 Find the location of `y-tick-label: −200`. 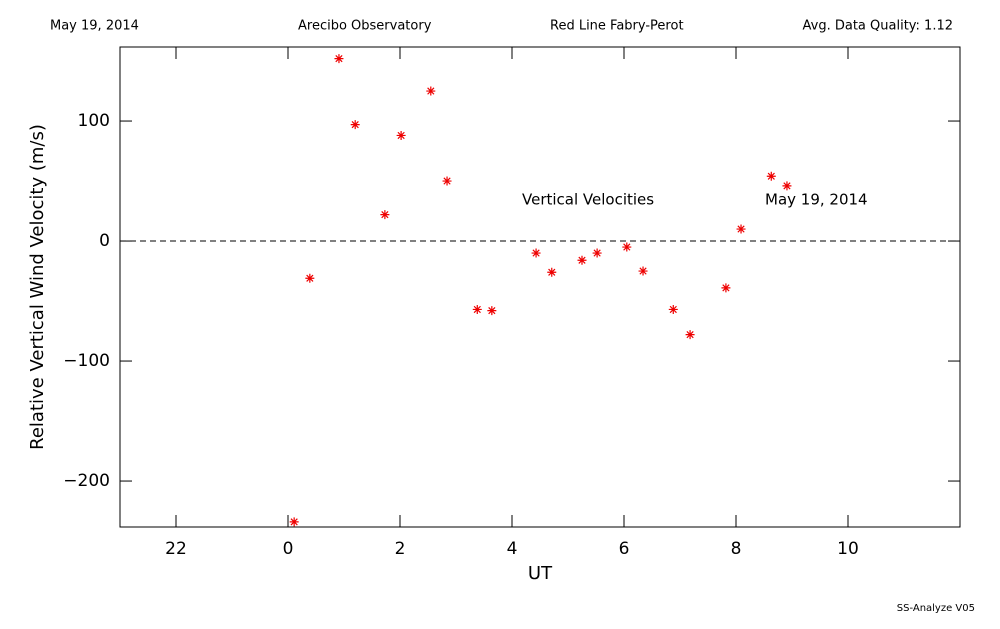

y-tick-label: −200 is located at coordinates (86, 481).